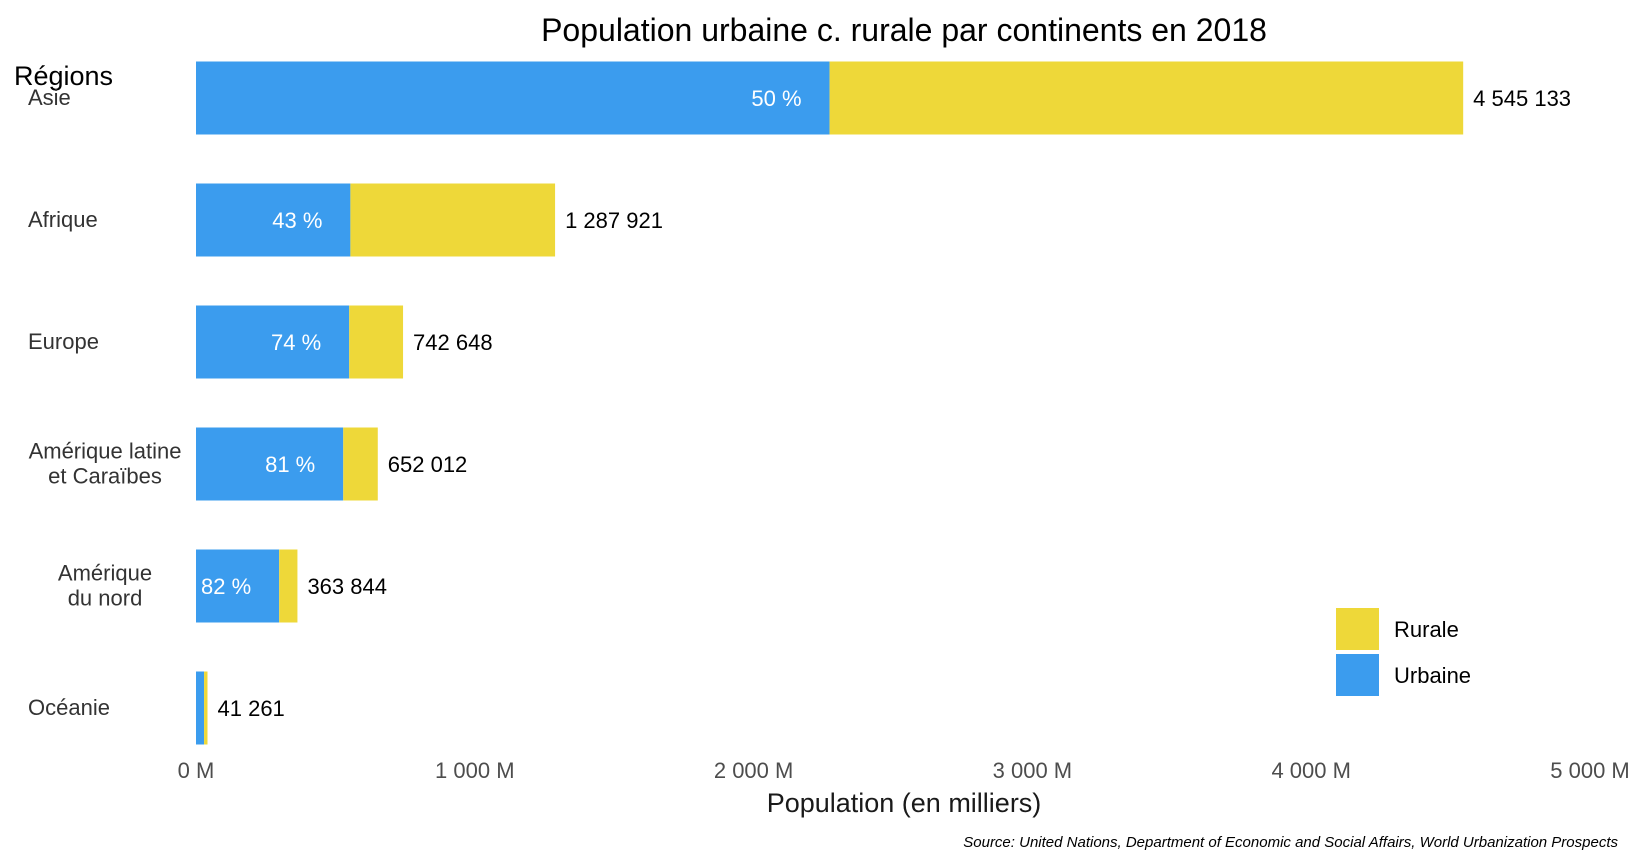  I want to click on total-label-afrique: 1 287 921, so click(614, 220).